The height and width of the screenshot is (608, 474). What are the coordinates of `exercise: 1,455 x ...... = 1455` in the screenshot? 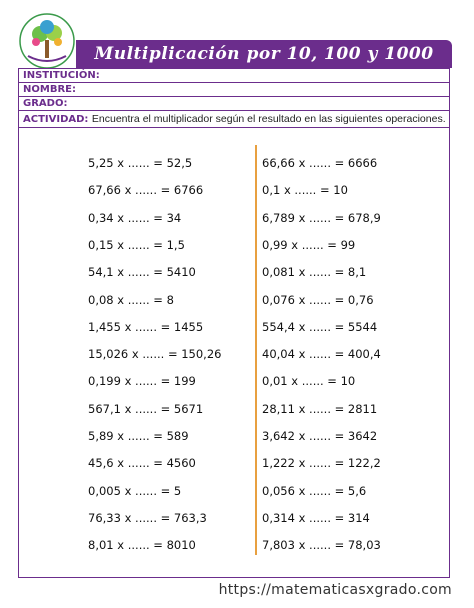 It's located at (146, 326).